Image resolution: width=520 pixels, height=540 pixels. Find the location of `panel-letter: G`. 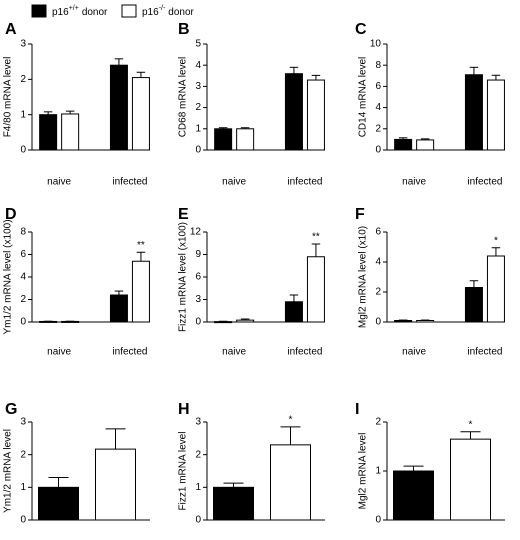

panel-letter: G is located at coordinates (11, 409).